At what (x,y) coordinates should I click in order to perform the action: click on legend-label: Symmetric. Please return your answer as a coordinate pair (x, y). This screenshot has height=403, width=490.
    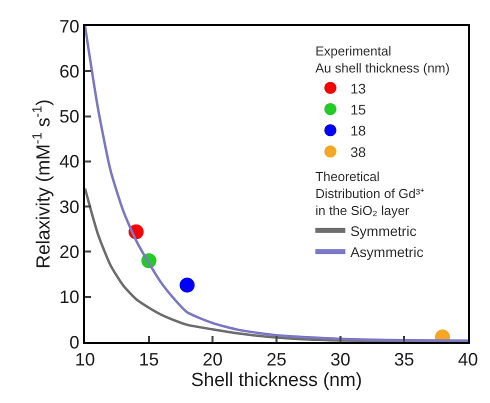
    Looking at the image, I should click on (383, 230).